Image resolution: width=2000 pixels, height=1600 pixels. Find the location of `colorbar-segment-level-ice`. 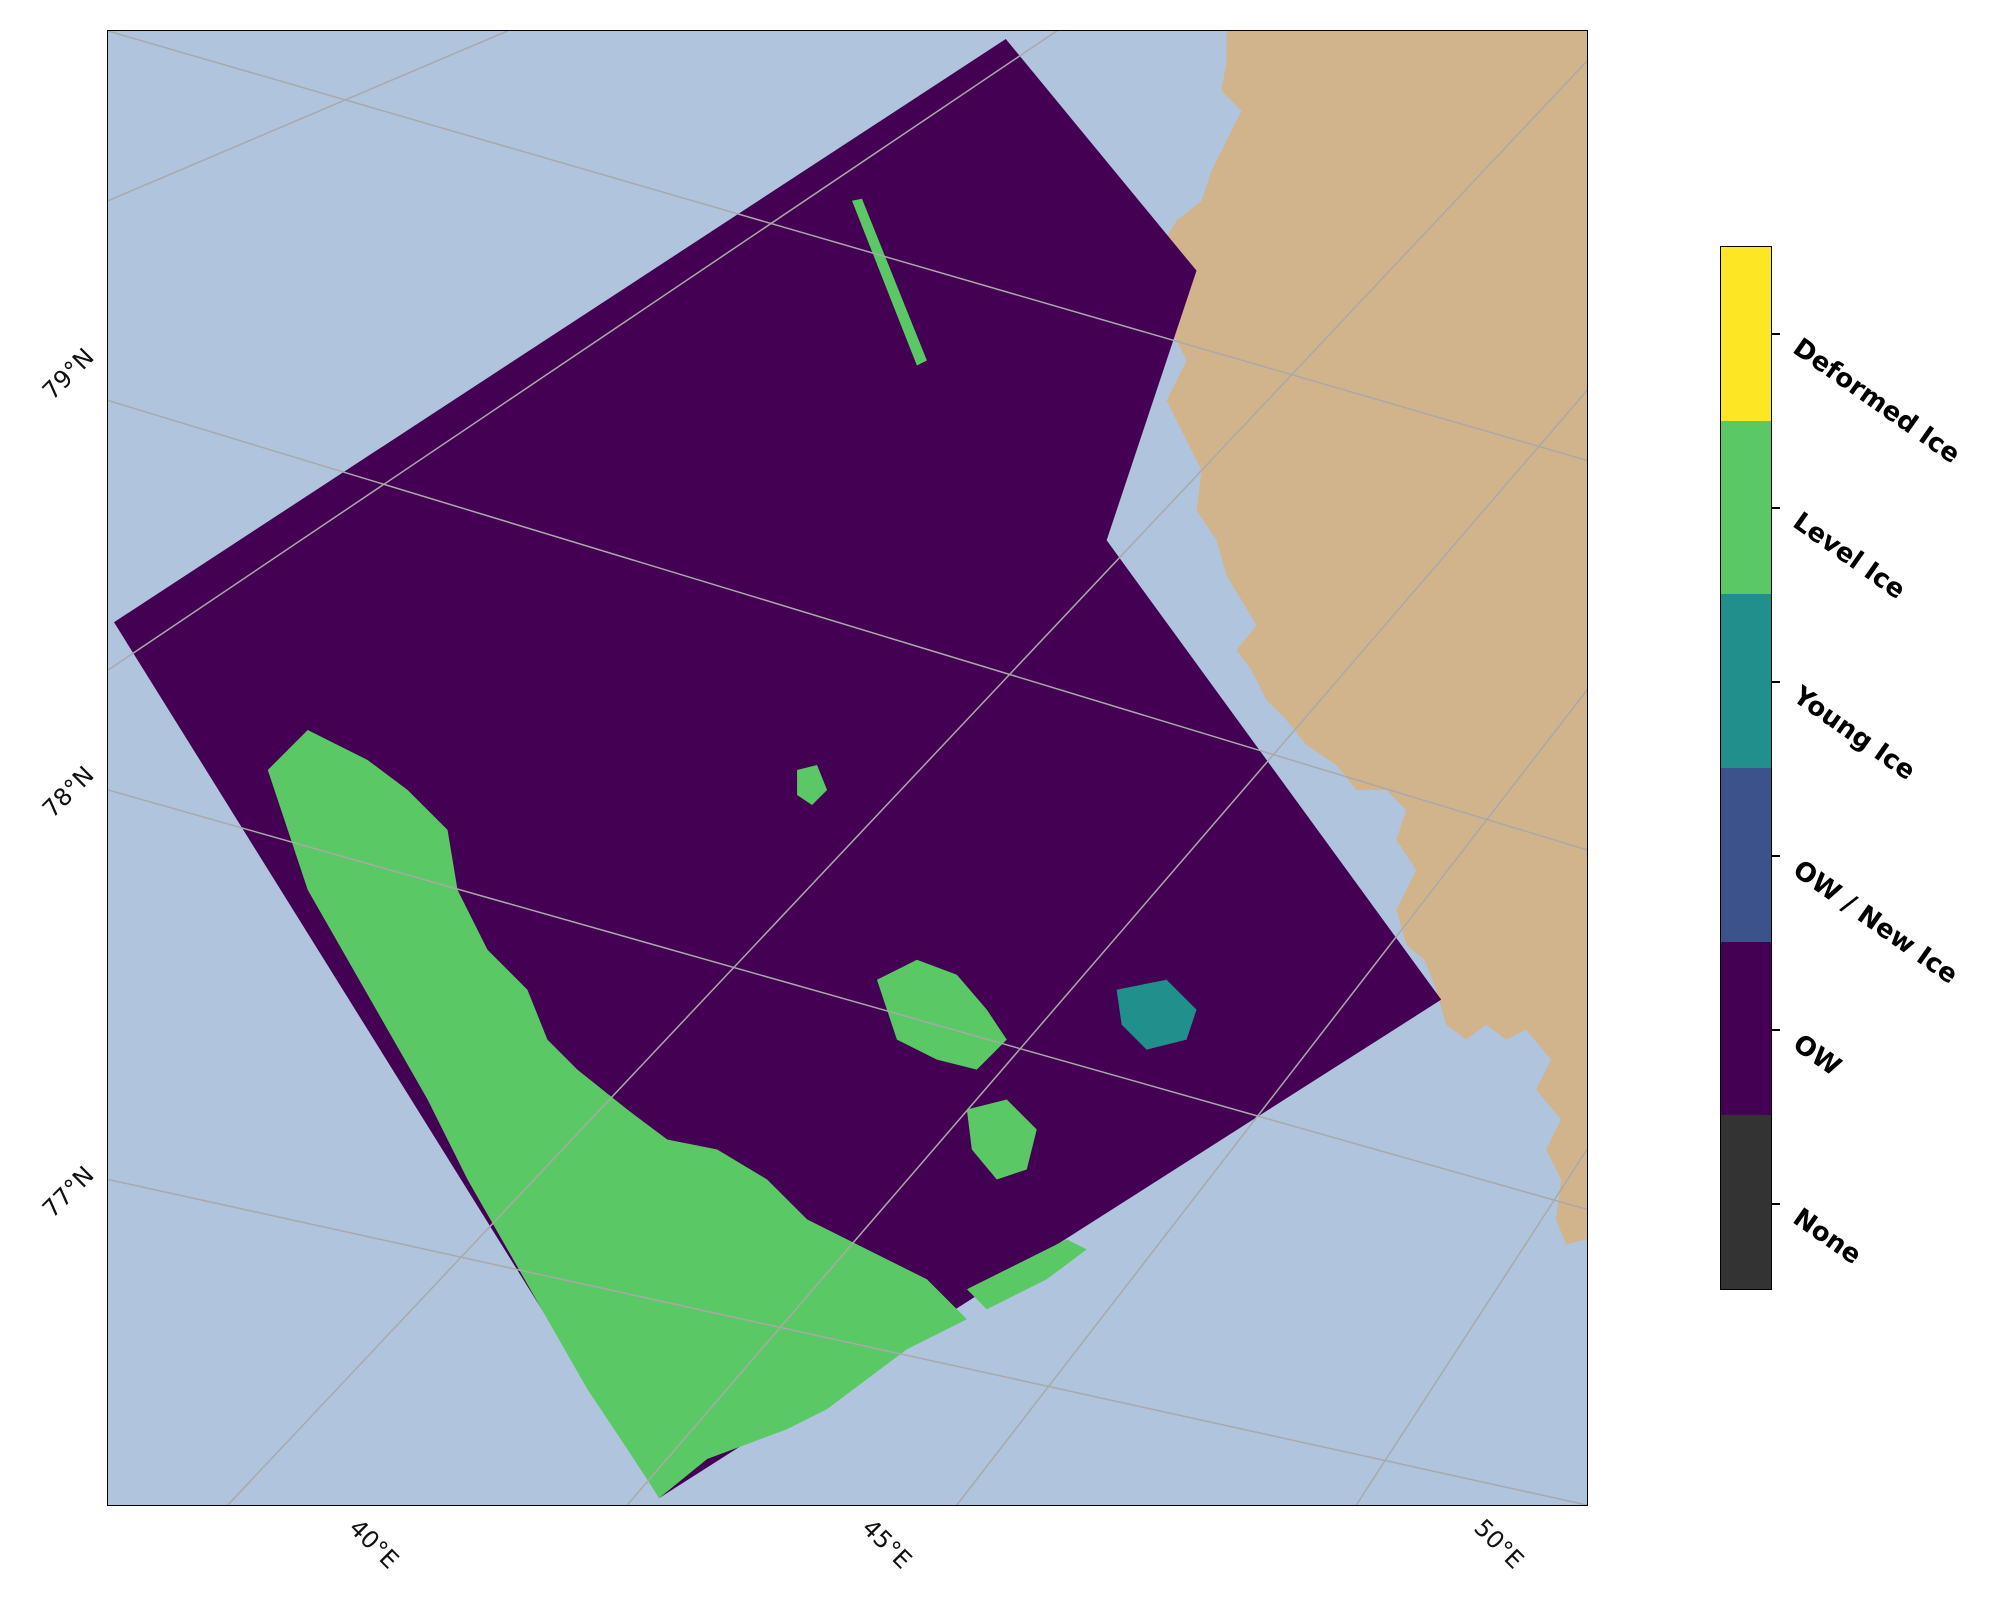

colorbar-segment-level-ice is located at coordinates (1746, 507).